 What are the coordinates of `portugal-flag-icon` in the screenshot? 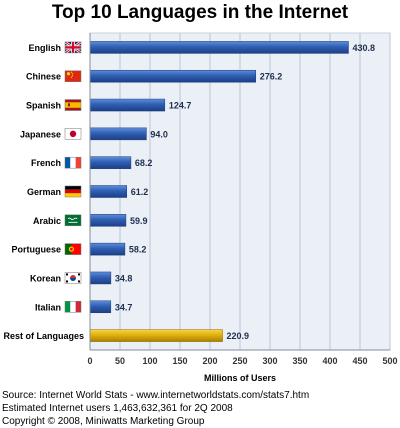 It's located at (73, 249).